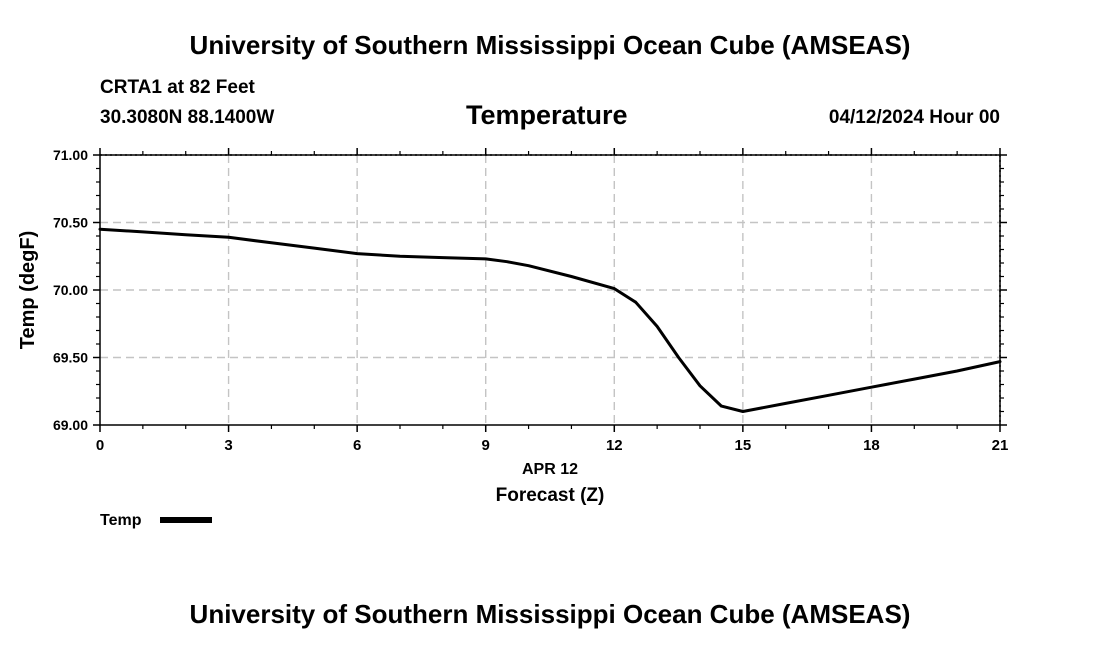 Image resolution: width=1100 pixels, height=650 pixels. What do you see at coordinates (70, 358) in the screenshot?
I see `y-tick-label: 69.50` at bounding box center [70, 358].